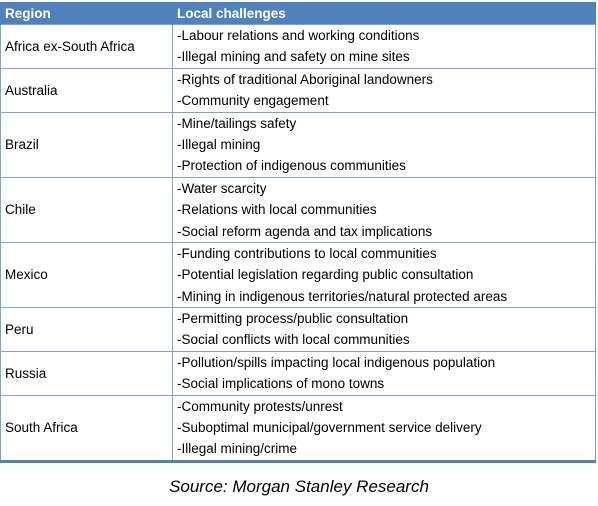 This screenshot has height=506, width=598. Describe the element at coordinates (86, 13) in the screenshot. I see `header-cell: Region` at that location.